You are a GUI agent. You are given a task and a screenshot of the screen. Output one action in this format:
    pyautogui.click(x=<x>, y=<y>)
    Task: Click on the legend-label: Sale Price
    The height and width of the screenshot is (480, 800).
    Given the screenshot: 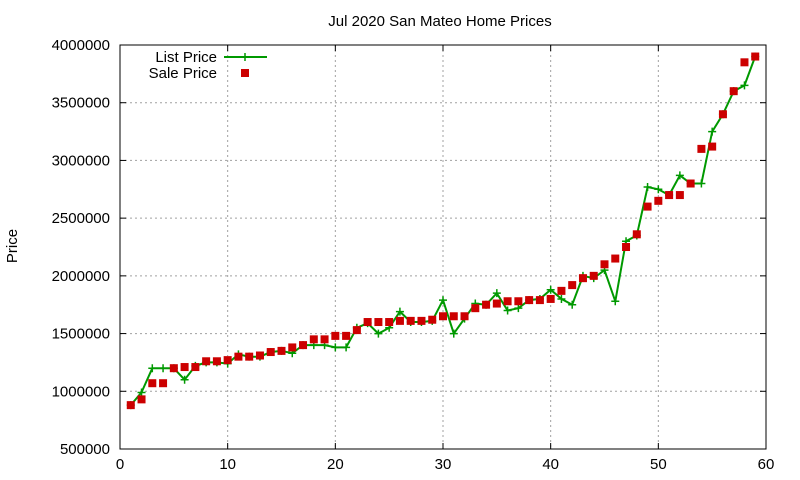 What is the action you would take?
    pyautogui.click(x=183, y=73)
    